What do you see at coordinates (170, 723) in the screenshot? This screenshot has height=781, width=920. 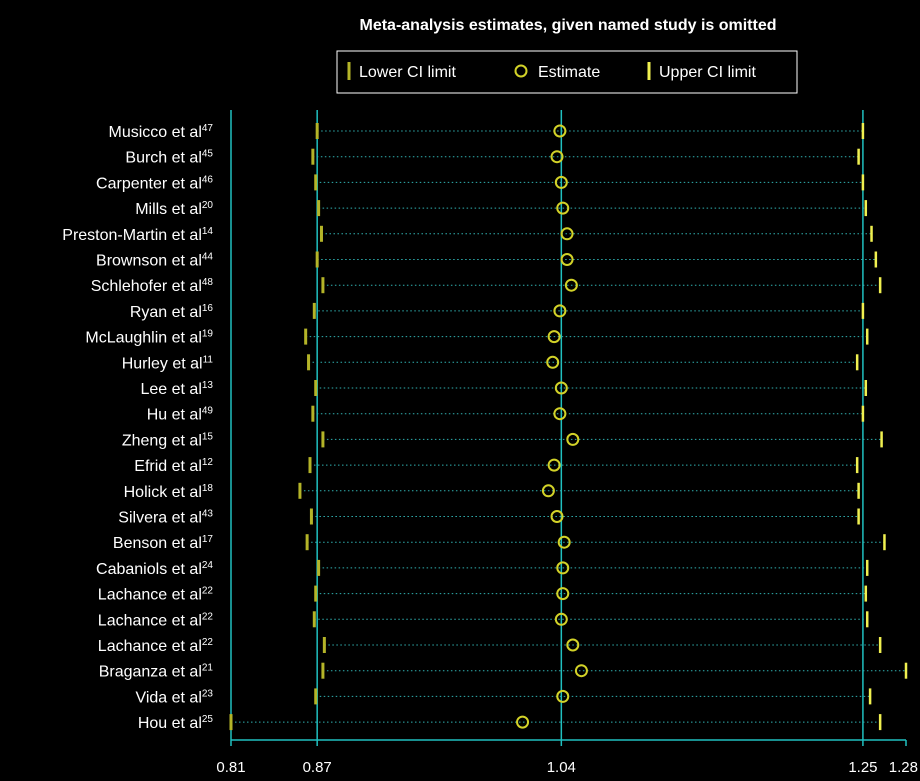 I see `study-name: Hou et al` at bounding box center [170, 723].